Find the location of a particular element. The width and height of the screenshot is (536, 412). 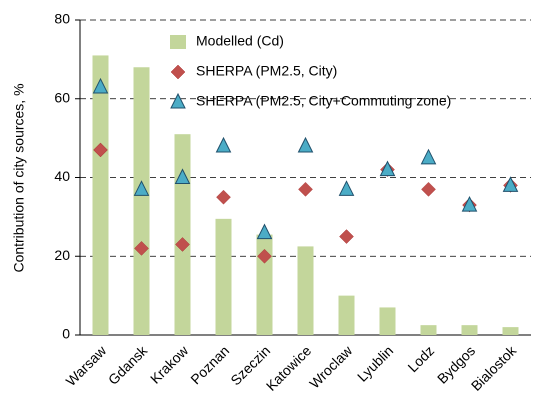

x-tick-label: Krakow is located at coordinates (169, 364).